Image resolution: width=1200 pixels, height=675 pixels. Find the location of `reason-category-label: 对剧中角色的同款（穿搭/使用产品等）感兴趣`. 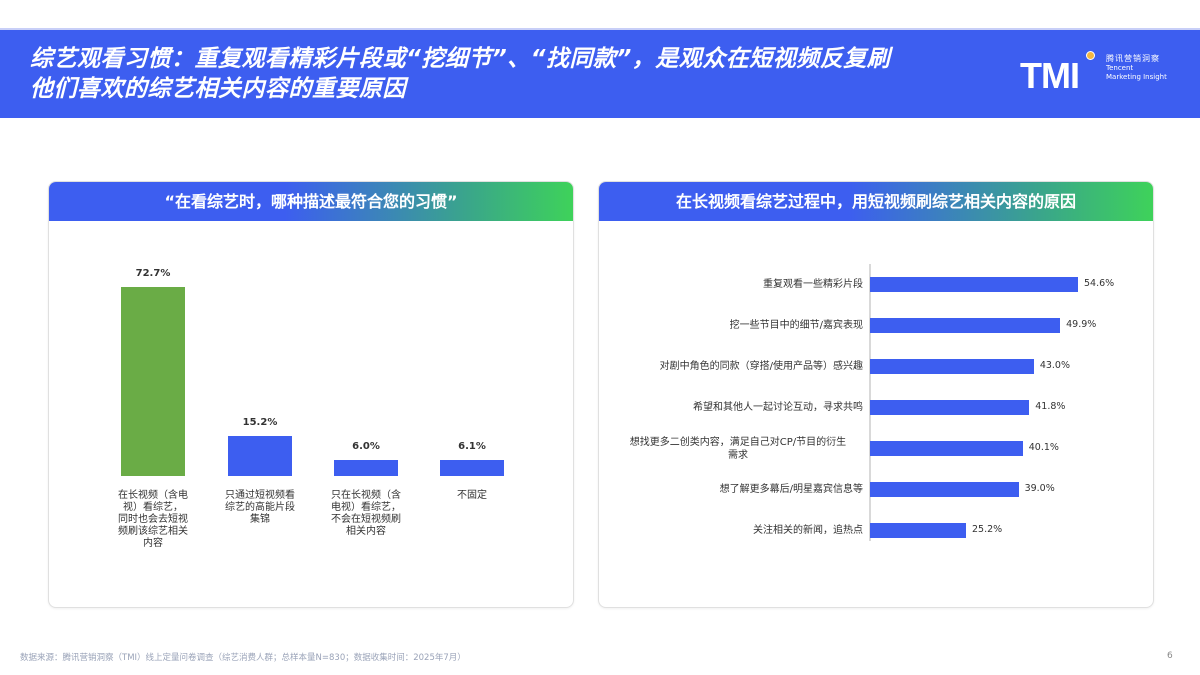

reason-category-label: 对剧中角色的同款（穿搭/使用产品等）感兴趣 is located at coordinates (761, 366).